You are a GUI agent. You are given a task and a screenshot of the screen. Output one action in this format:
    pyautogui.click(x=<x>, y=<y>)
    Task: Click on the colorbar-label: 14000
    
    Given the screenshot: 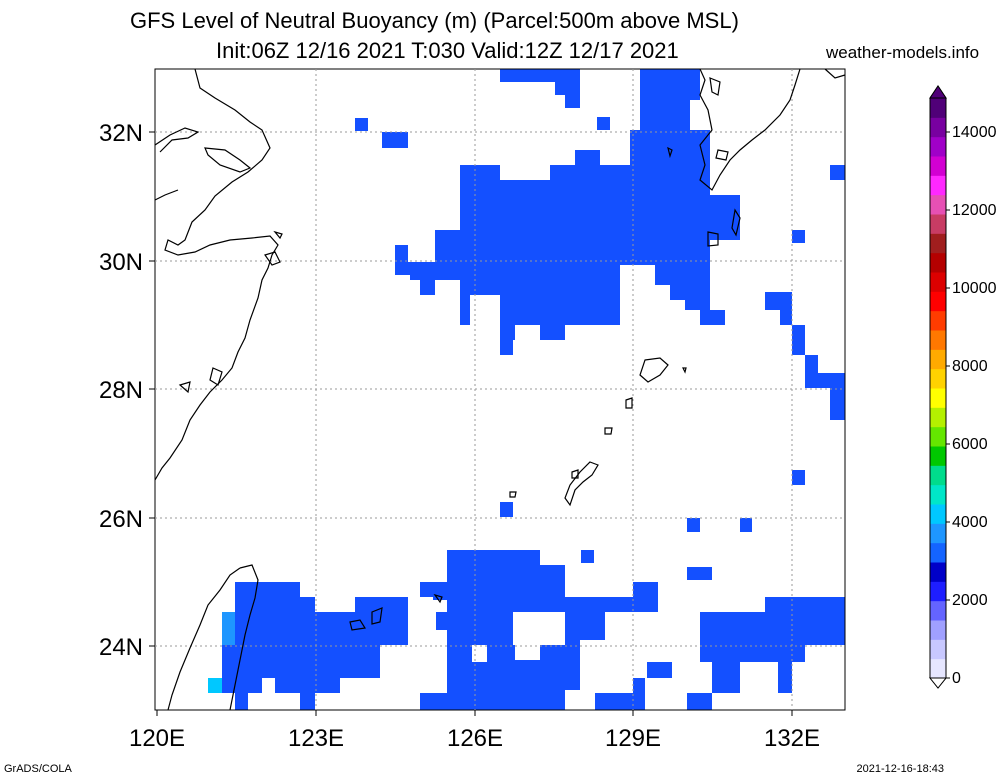 What is the action you would take?
    pyautogui.click(x=974, y=132)
    